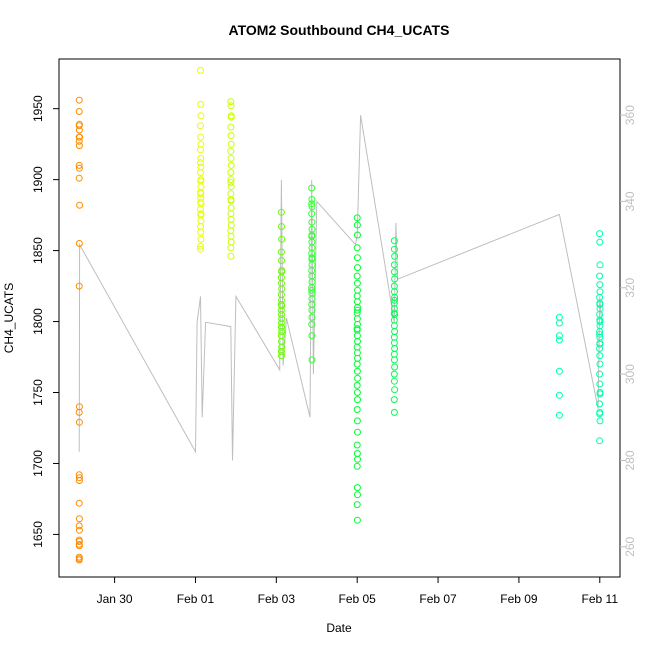 The image size is (650, 650). I want to click on y2-tick-label: 300, so click(630, 374).